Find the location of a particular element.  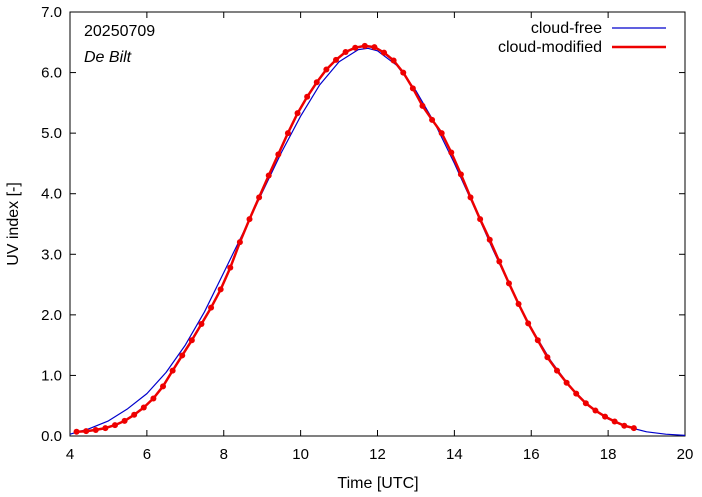

y-tick-label: 1.0 is located at coordinates (51, 375).